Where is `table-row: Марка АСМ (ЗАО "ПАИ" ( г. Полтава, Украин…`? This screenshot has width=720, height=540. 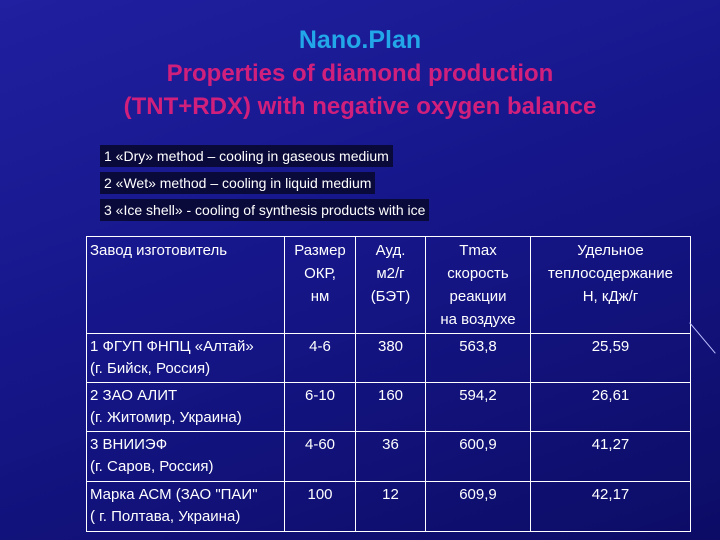 table-row: Марка АСМ (ЗАО "ПАИ" ( г. Полтава, Украин… is located at coordinates (388, 506).